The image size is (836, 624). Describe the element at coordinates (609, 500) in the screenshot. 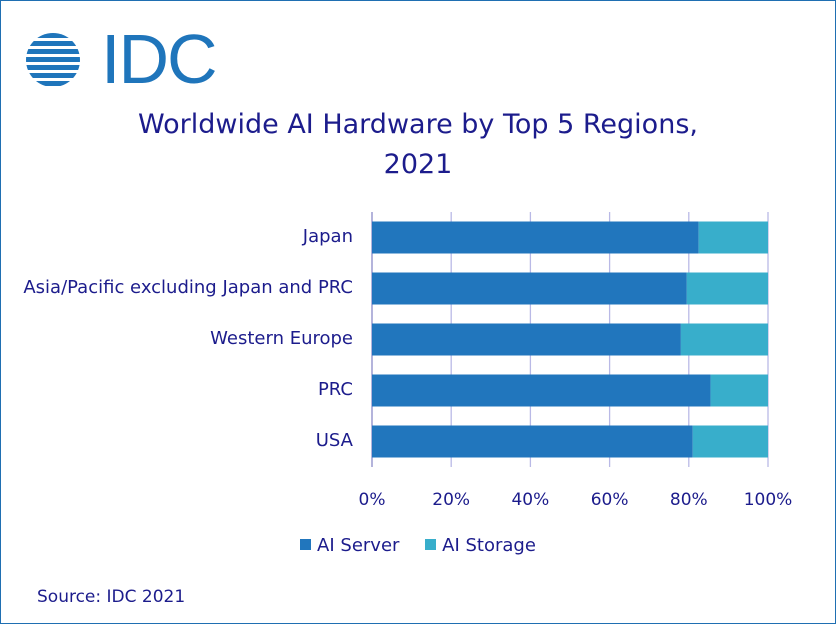

I see `x-tick-label: 60%` at that location.